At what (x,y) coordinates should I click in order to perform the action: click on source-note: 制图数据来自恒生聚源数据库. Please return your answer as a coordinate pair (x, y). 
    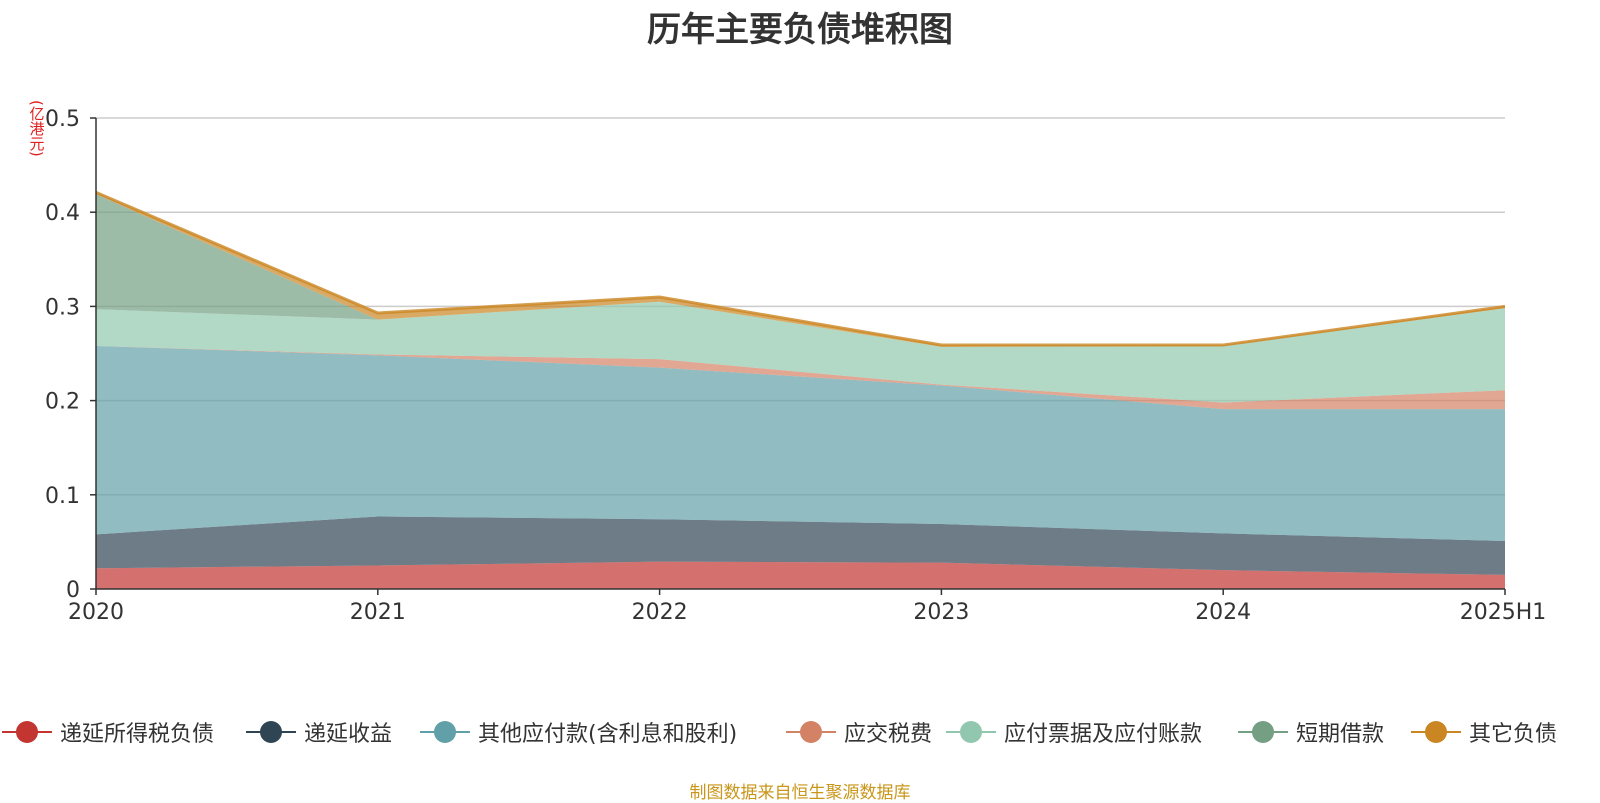
    Looking at the image, I should click on (800, 793).